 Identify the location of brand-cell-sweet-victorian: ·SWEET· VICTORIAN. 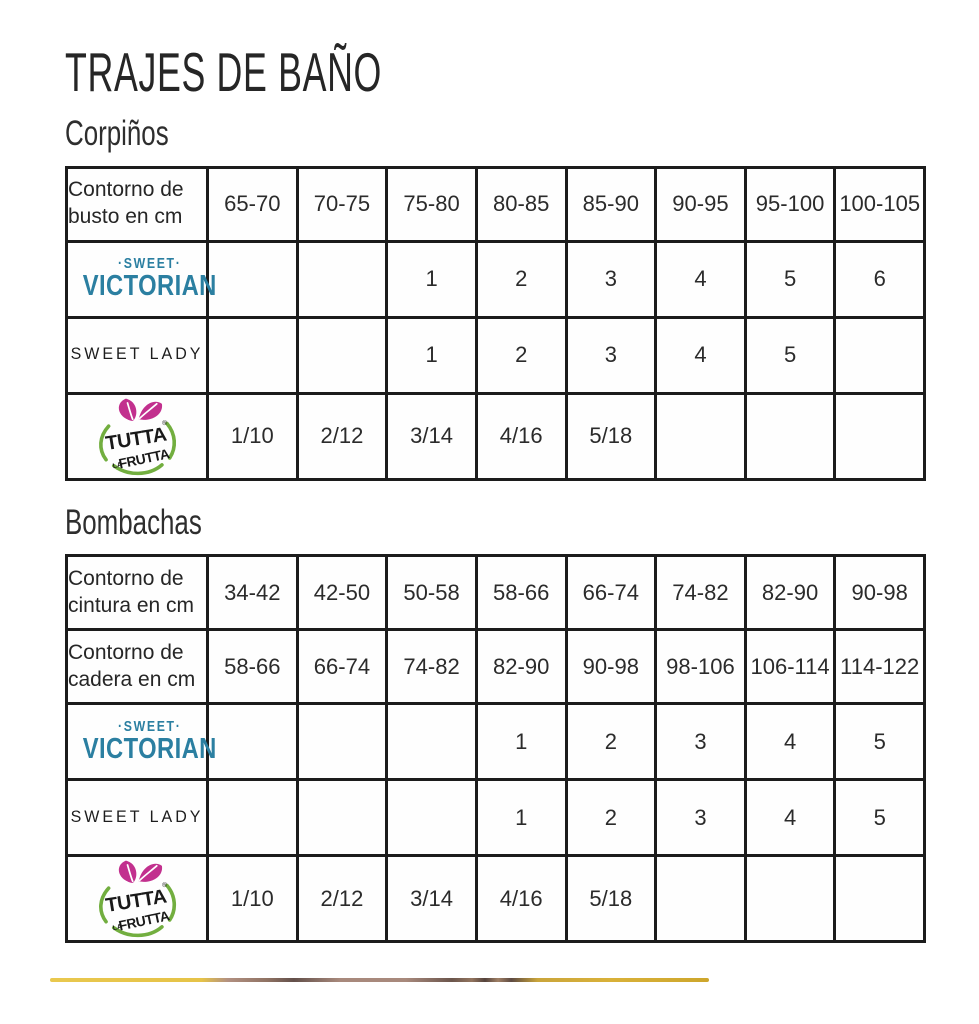
(140, 279).